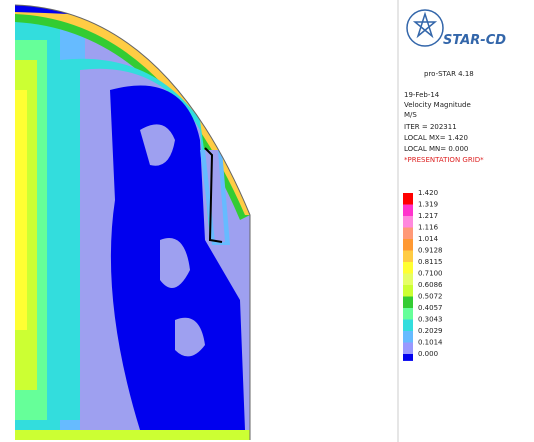  What do you see at coordinates (428, 216) in the screenshot?
I see `legend-label: 1.217` at bounding box center [428, 216].